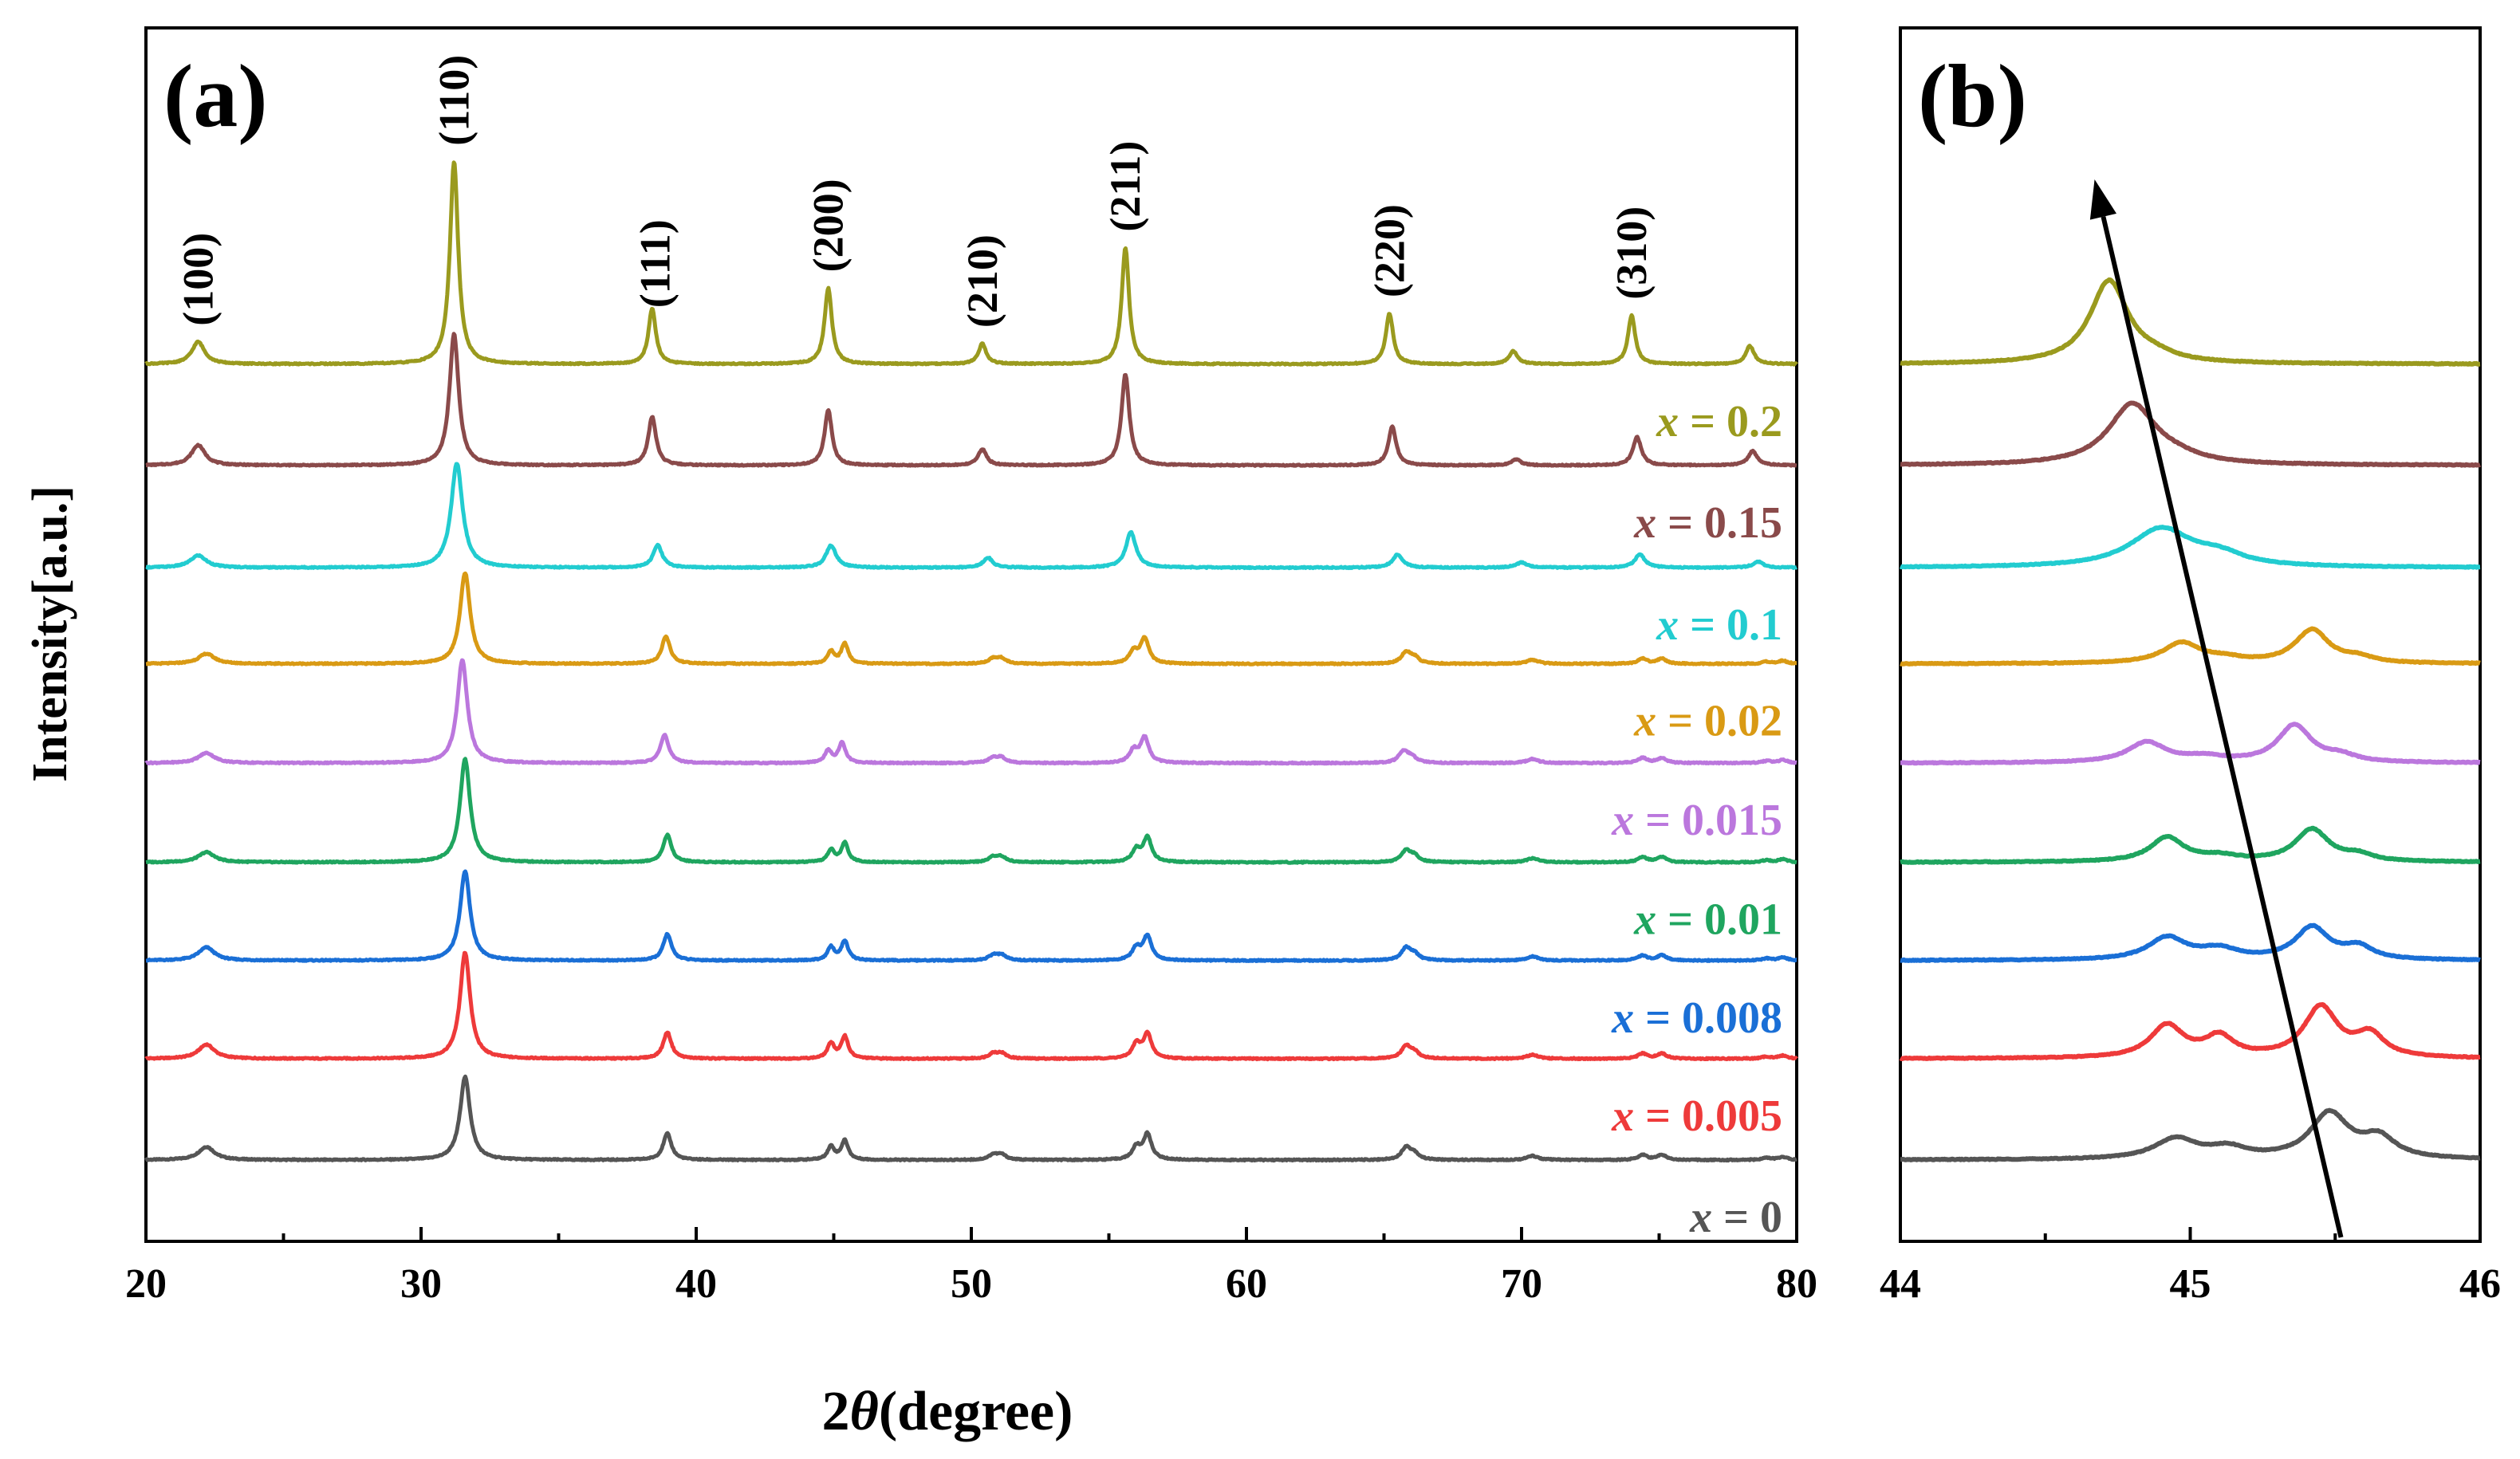 The height and width of the screenshot is (1459, 2520). Describe the element at coordinates (972, 1284) in the screenshot. I see `x-tick-label: 50` at that location.